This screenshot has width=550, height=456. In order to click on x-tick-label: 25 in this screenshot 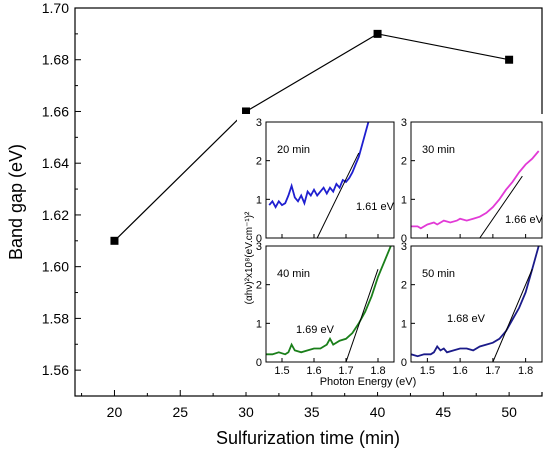, I will do `click(180, 412)`.